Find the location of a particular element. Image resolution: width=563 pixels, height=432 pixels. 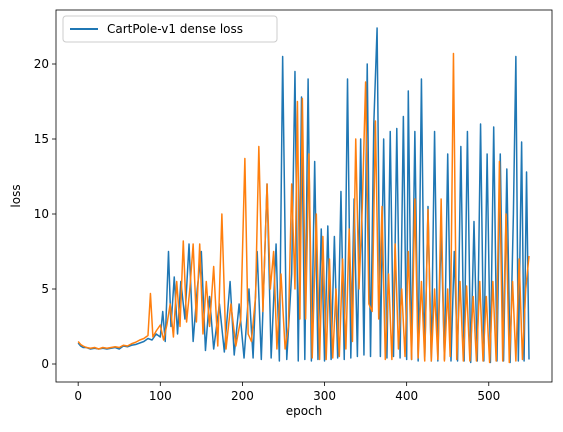

x-tick-label: 400 is located at coordinates (406, 396).